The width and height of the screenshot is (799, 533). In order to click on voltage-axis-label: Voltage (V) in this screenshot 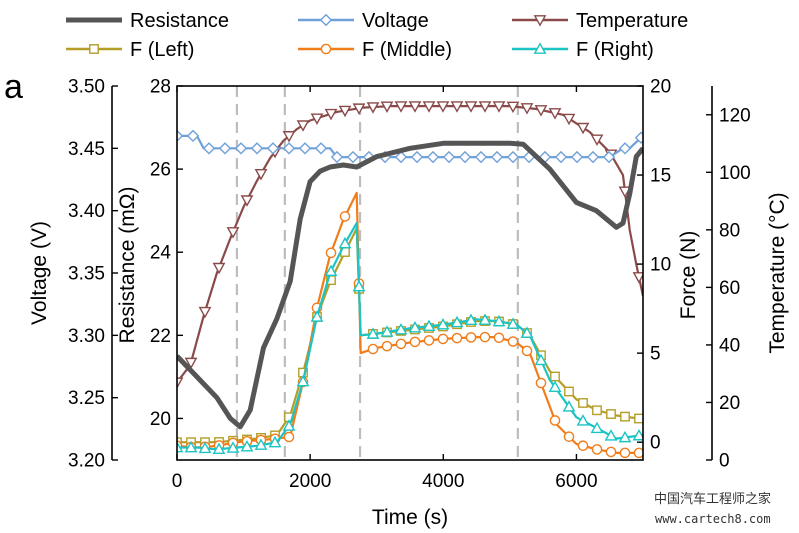, I will do `click(39, 273)`.